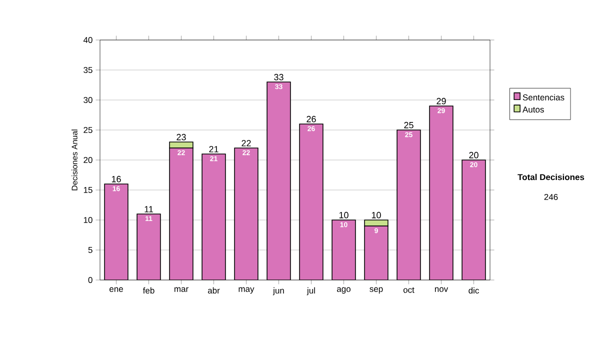 The width and height of the screenshot is (600, 340). I want to click on legend-label: Sentencias, so click(543, 97).